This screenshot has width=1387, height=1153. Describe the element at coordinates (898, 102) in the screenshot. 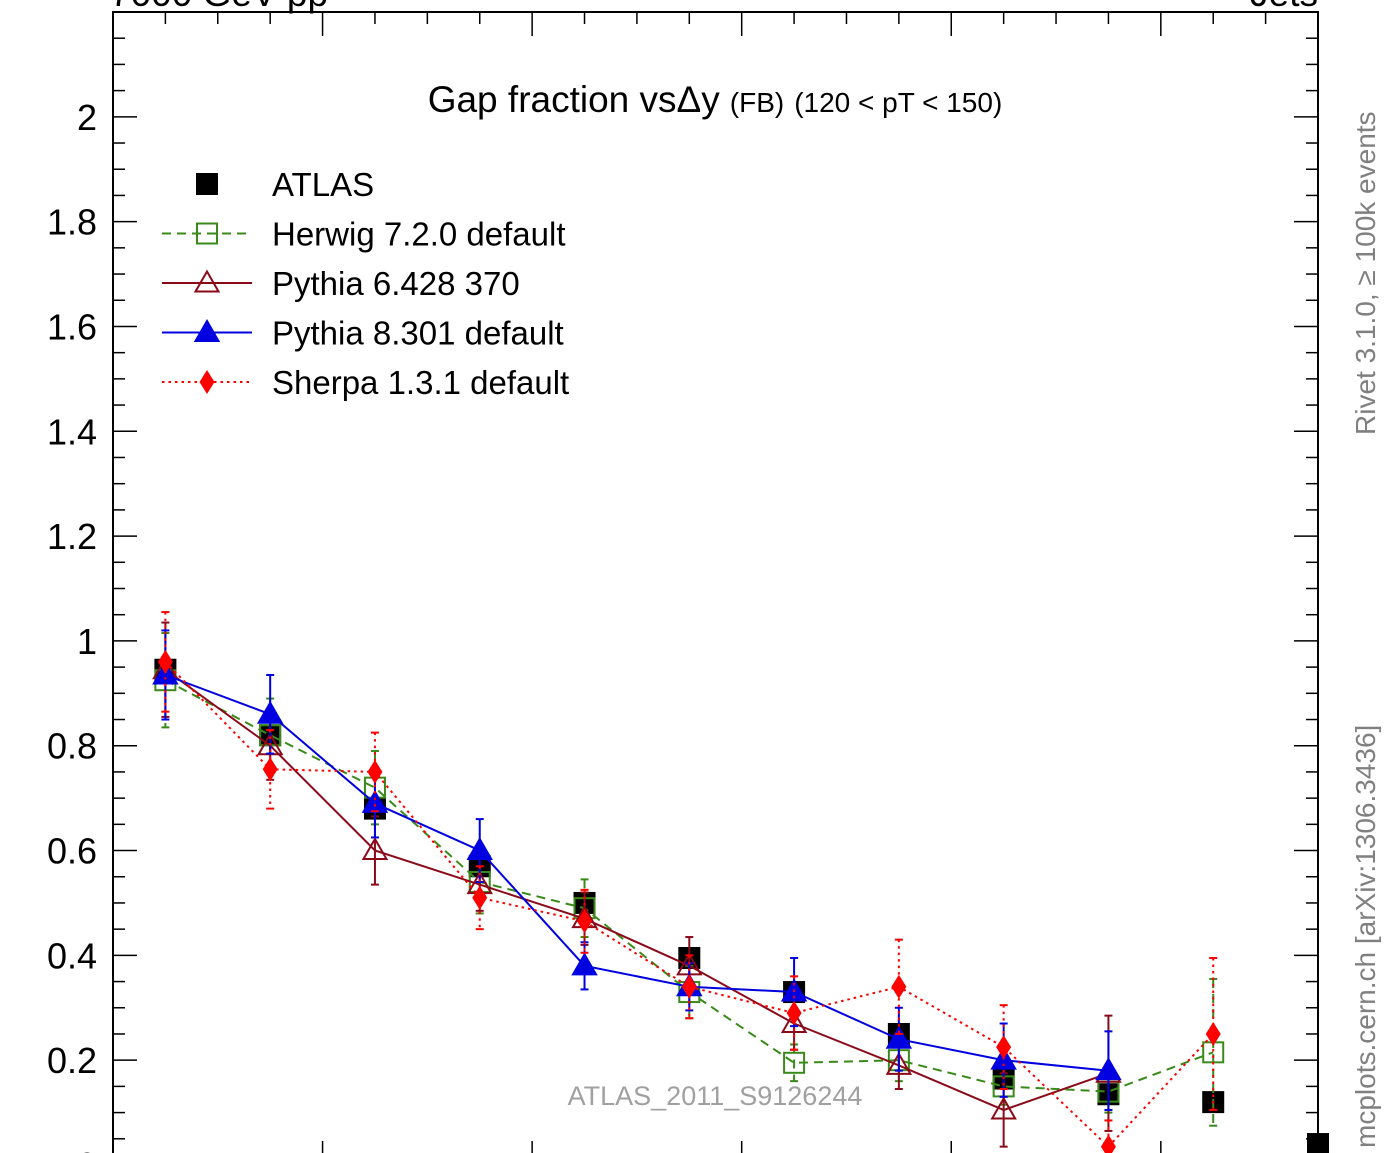

I see `chart-title-range: (120 < pT < 150)` at that location.